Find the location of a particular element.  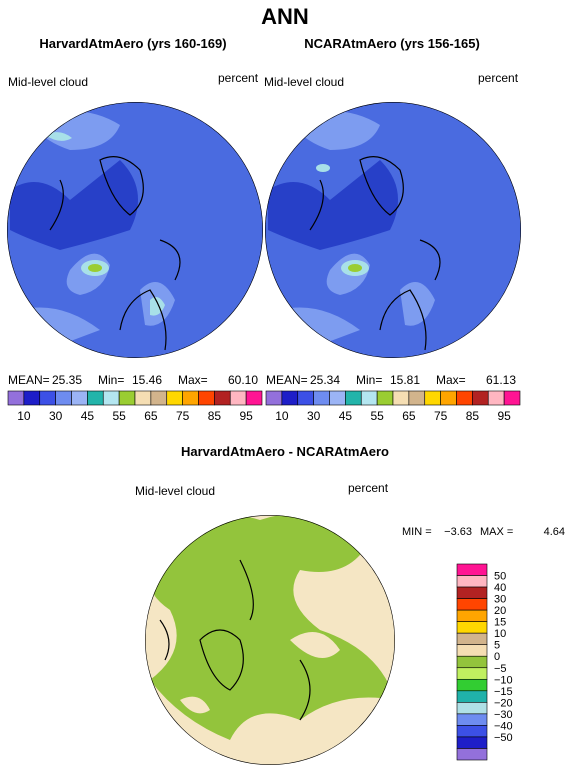

colorbar-label: 5 is located at coordinates (497, 646).